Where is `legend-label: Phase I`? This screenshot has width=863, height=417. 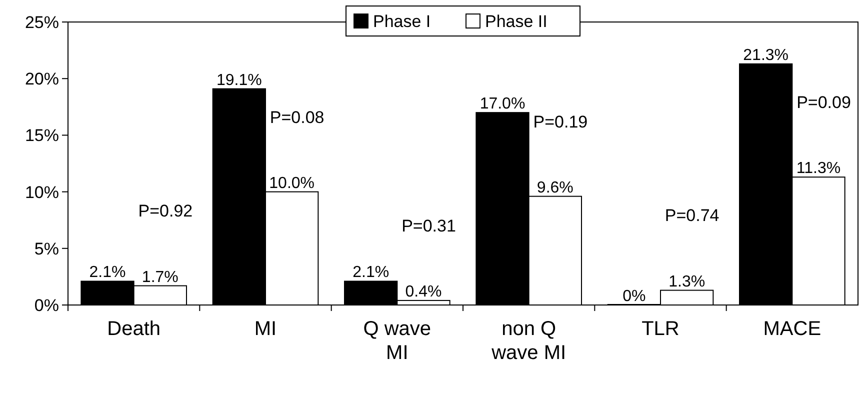 legend-label: Phase I is located at coordinates (402, 21).